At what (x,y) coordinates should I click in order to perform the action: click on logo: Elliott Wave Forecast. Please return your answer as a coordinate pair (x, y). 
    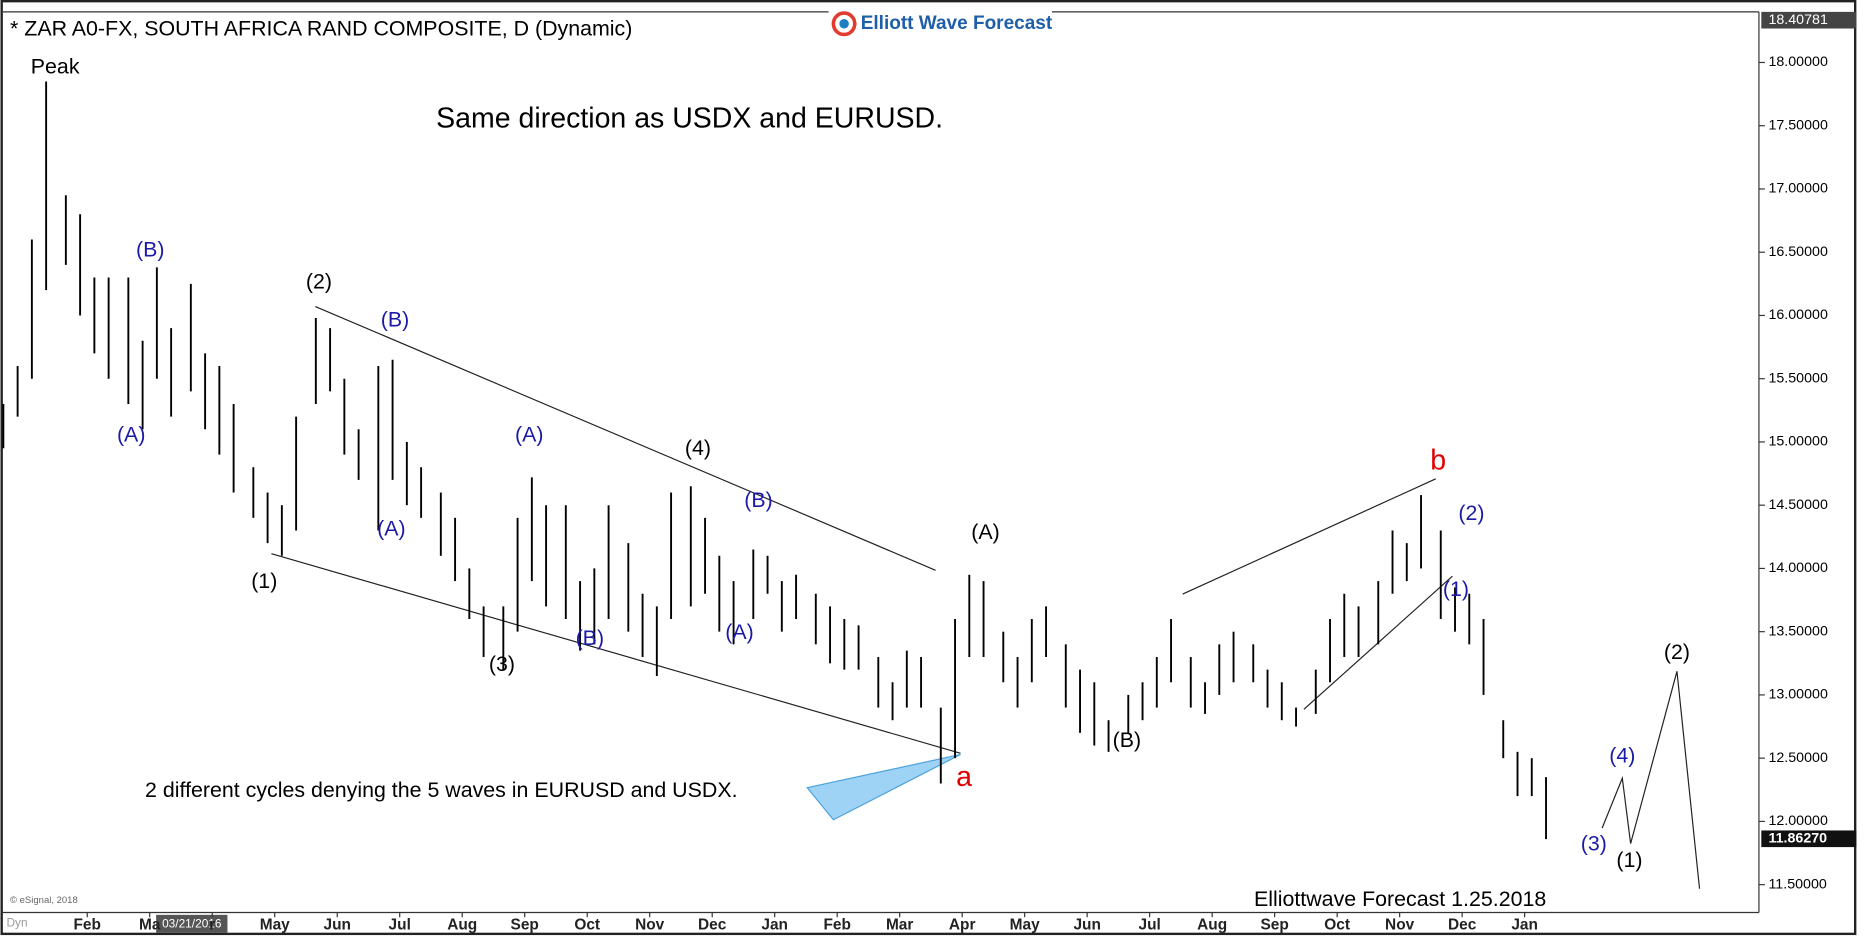
    Looking at the image, I should click on (940, 24).